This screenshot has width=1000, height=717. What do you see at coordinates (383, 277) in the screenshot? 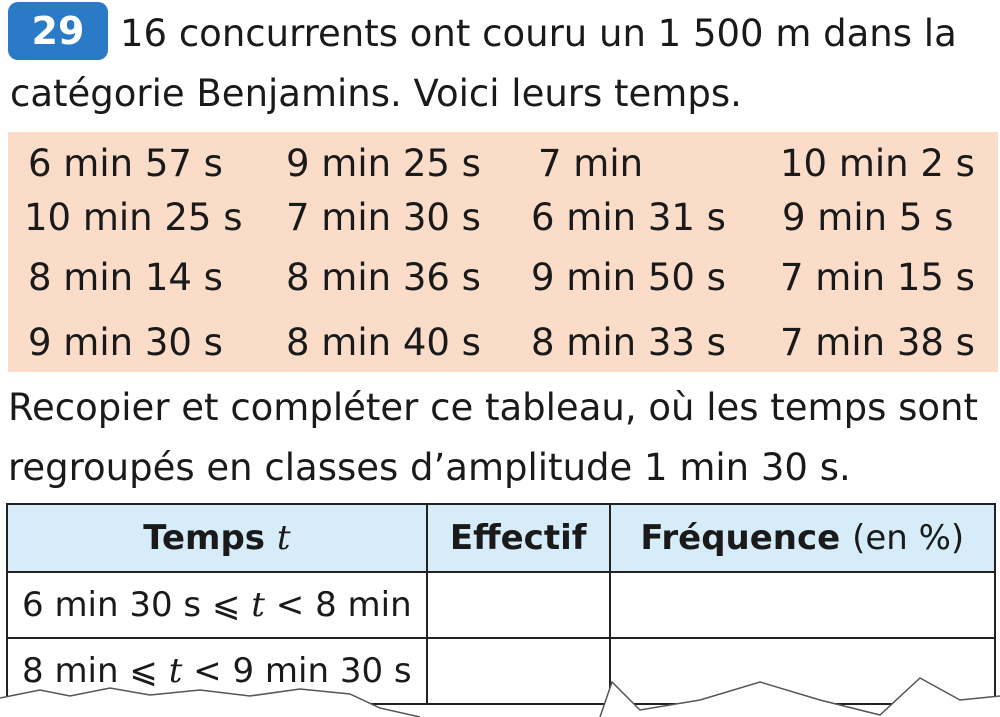
I see `race-time: 8 min 36 s` at bounding box center [383, 277].